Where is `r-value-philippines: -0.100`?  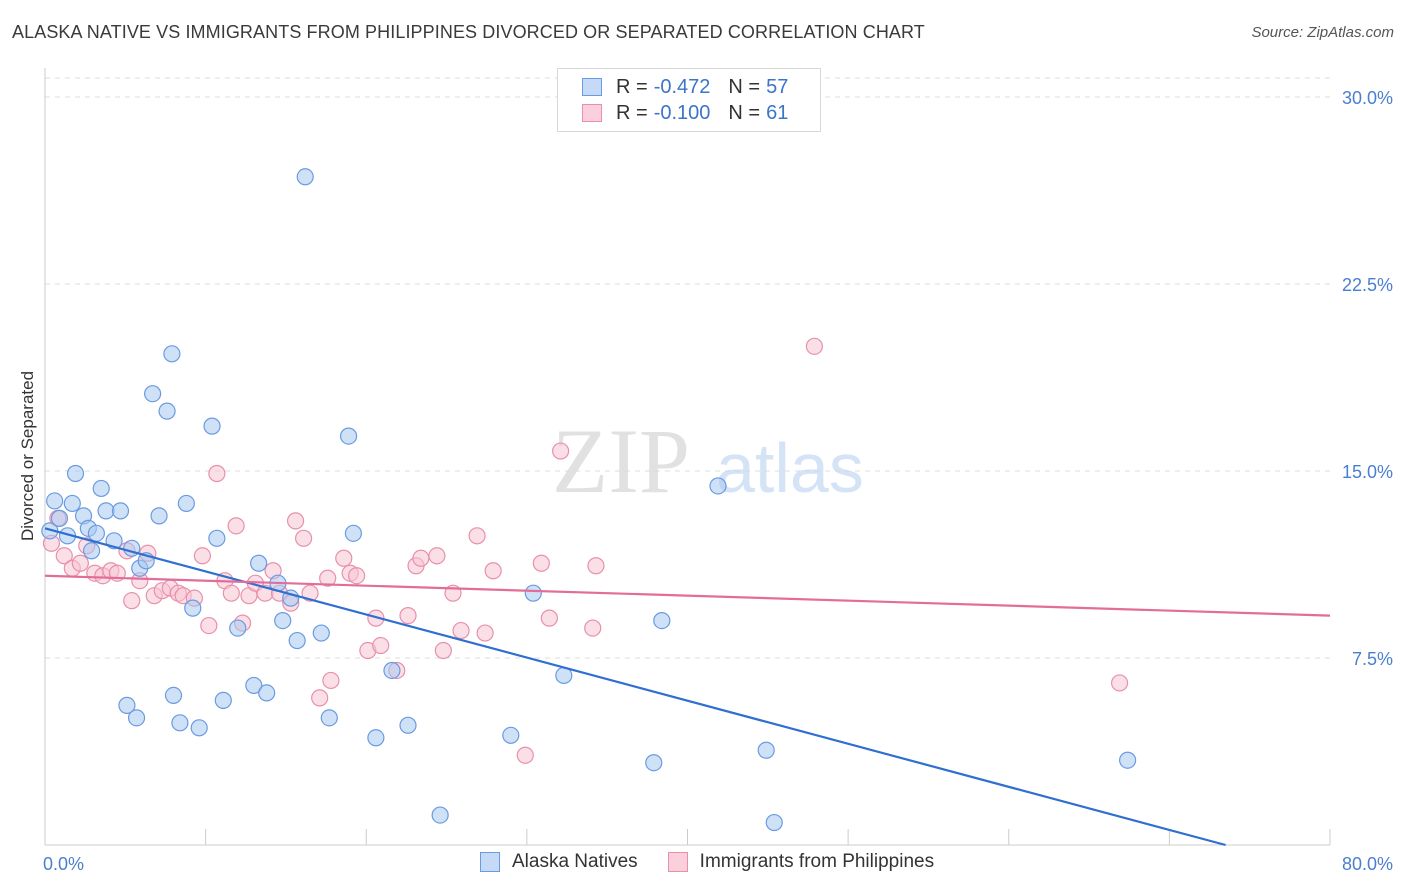
r-value-philippines: -0.100 is located at coordinates (682, 112).